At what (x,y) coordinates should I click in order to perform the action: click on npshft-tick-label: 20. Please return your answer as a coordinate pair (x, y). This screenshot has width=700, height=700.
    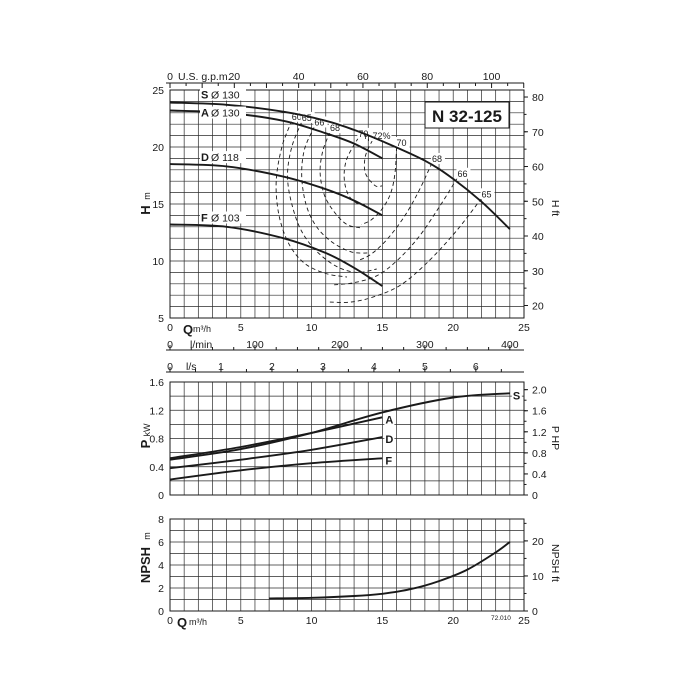
    Looking at the image, I should click on (538, 542).